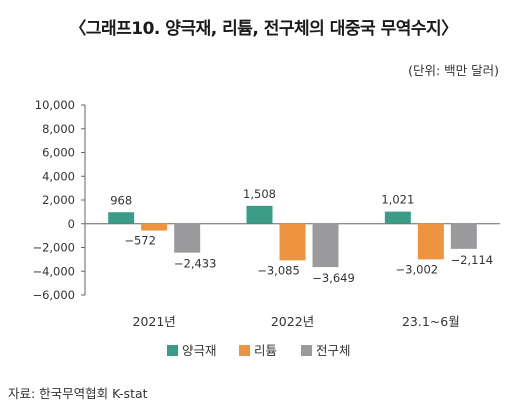  Describe the element at coordinates (397, 217) in the screenshot. I see `bar-양극재-23.1~6월` at that location.